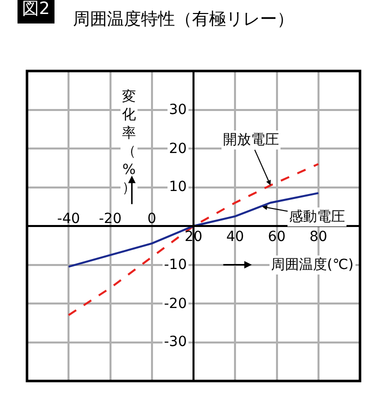 The height and width of the screenshot is (415, 385). I want to click on x2-tick-label: -20, so click(110, 219).